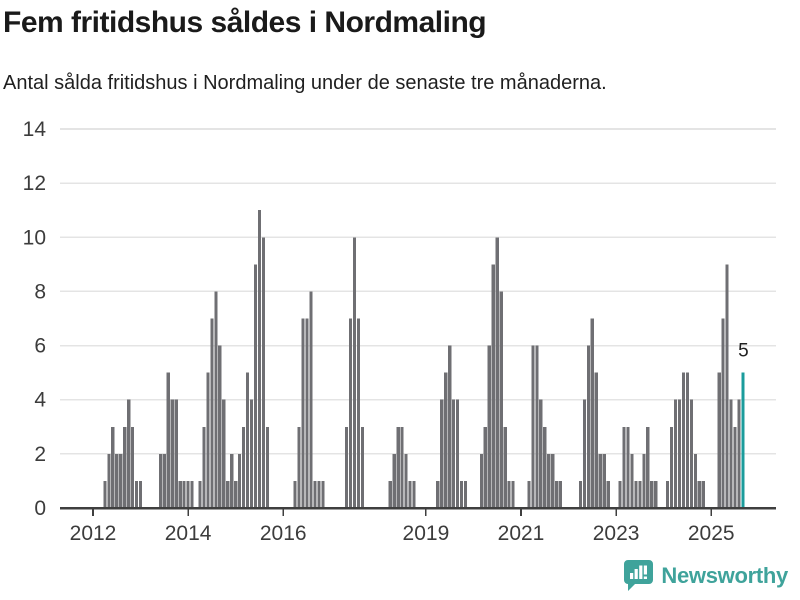 This screenshot has height=600, width=800. I want to click on x-tick-label: 2016, so click(283, 533).